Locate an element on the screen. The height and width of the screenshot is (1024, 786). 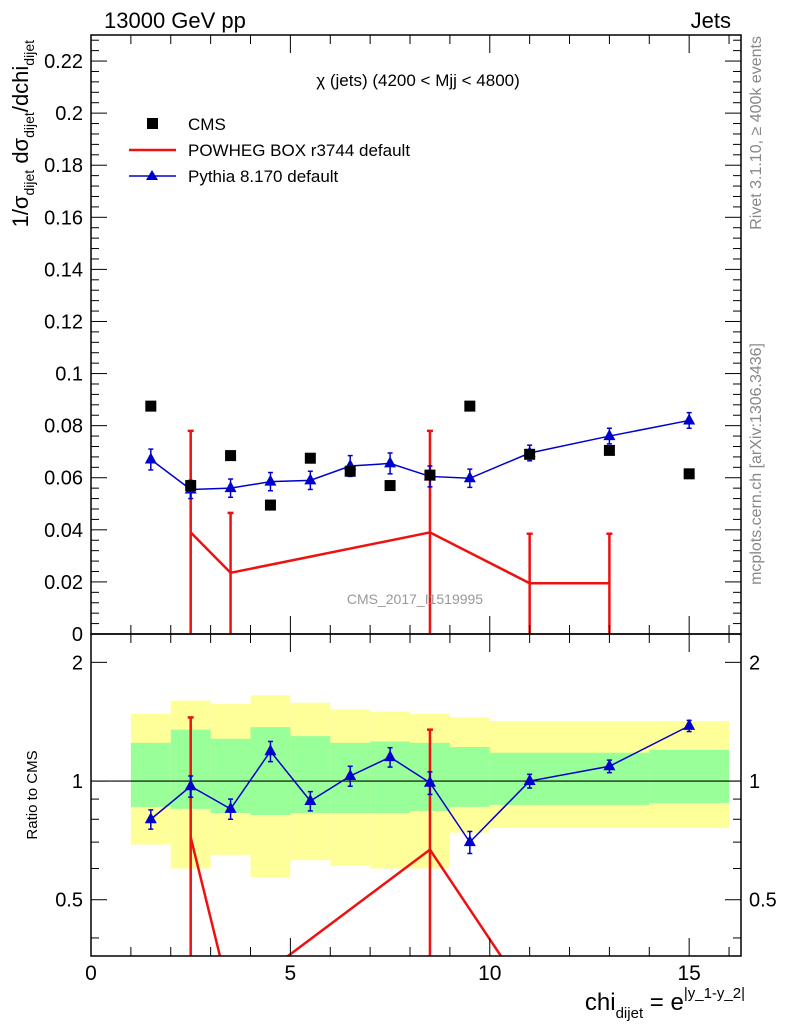
rivet-label: Rivet 3.1.10, ≥ 400k events is located at coordinates (756, 133).